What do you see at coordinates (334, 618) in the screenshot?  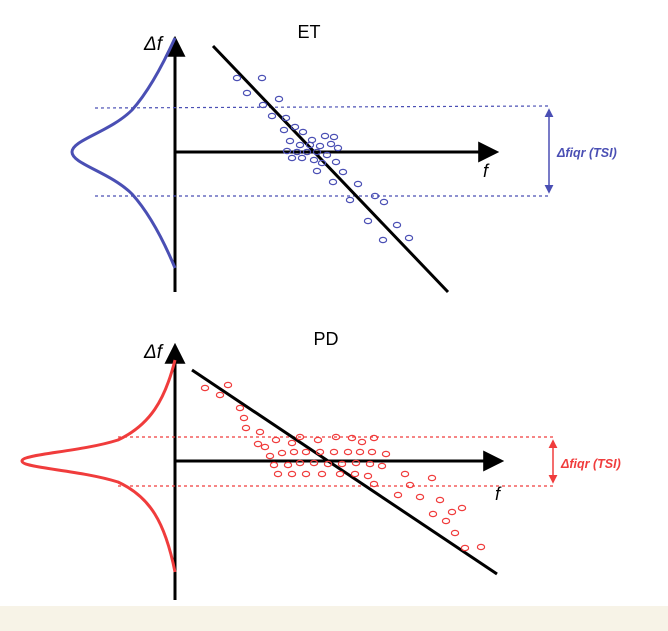 I see `footer-band` at bounding box center [334, 618].